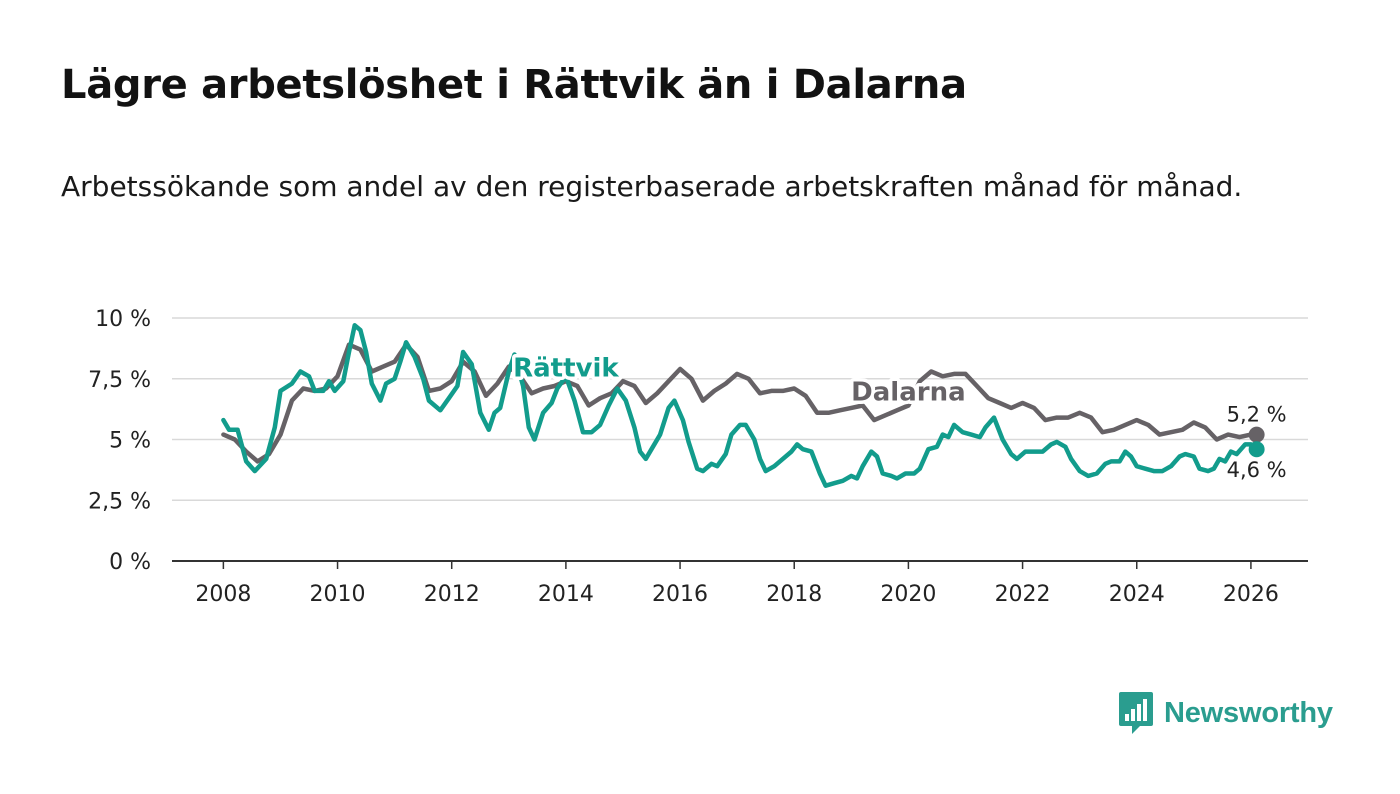 This screenshot has height=794, width=1400. Describe the element at coordinates (908, 393) in the screenshot. I see `series-label-dalarna: Dalarna` at that location.